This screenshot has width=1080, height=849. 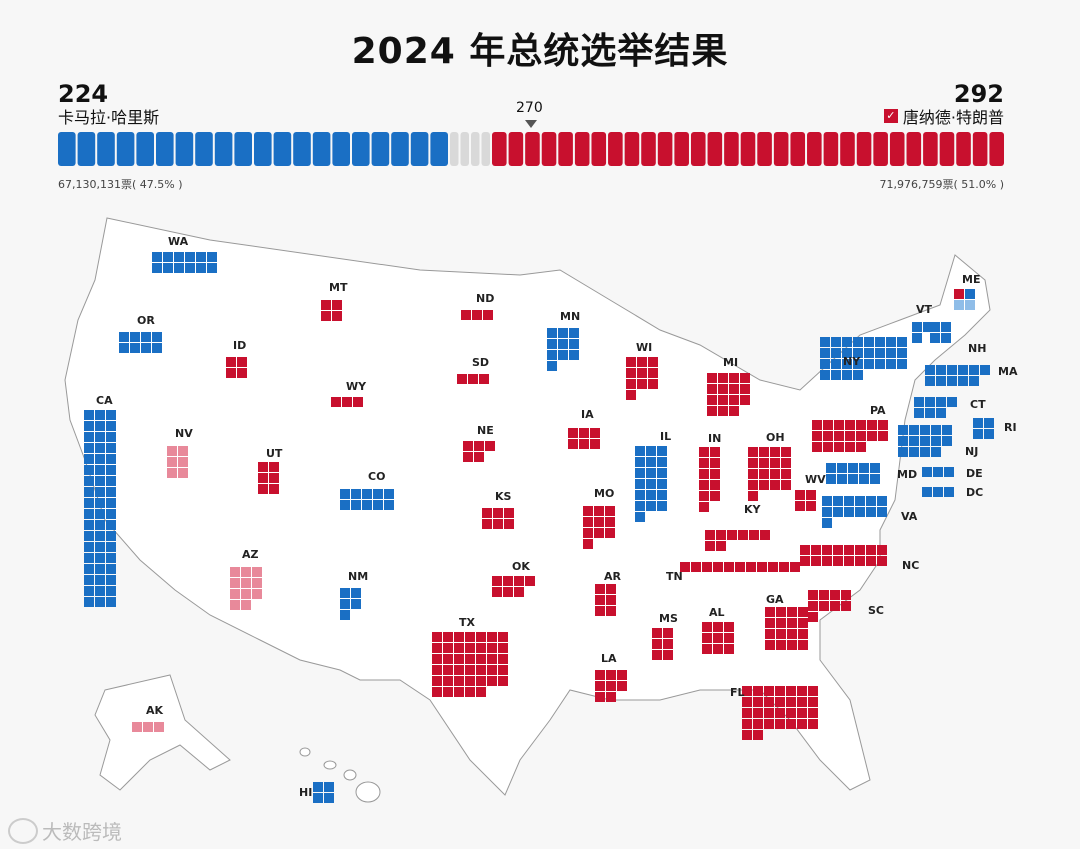 I want to click on state-label-me: ME, so click(x=971, y=279).